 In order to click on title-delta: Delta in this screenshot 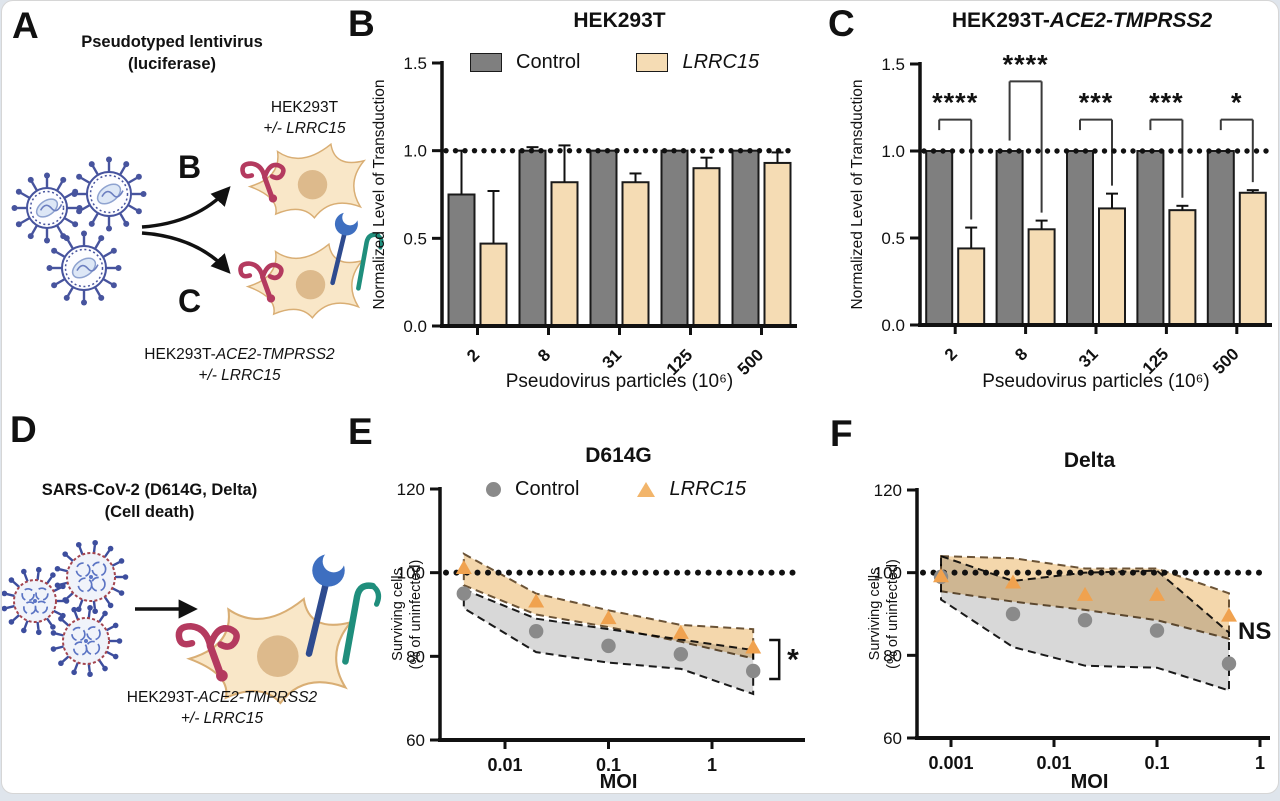, I will do `click(1089, 460)`.